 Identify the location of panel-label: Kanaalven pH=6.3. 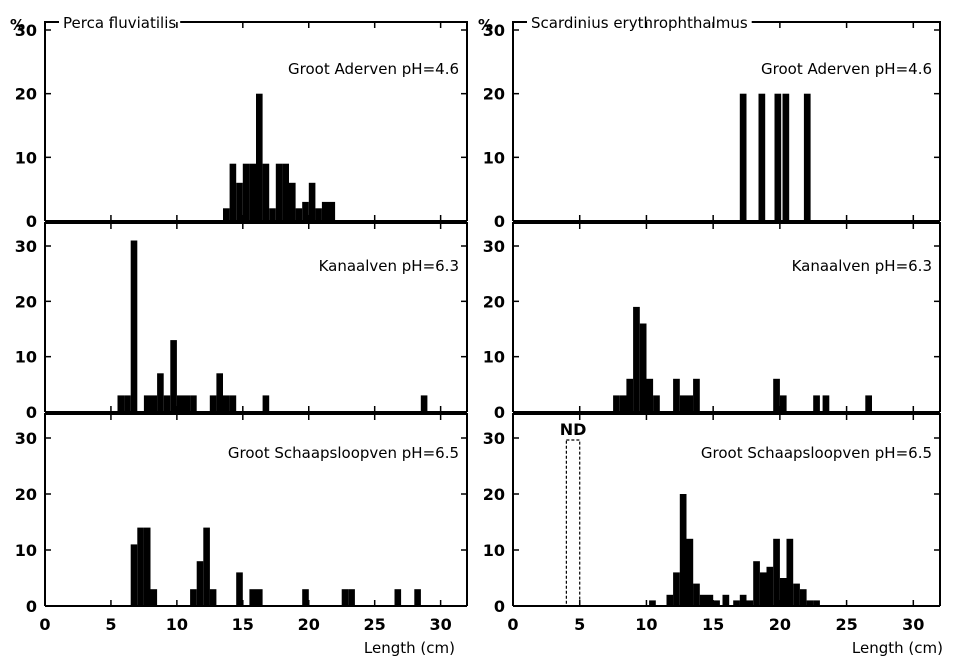
(862, 266).